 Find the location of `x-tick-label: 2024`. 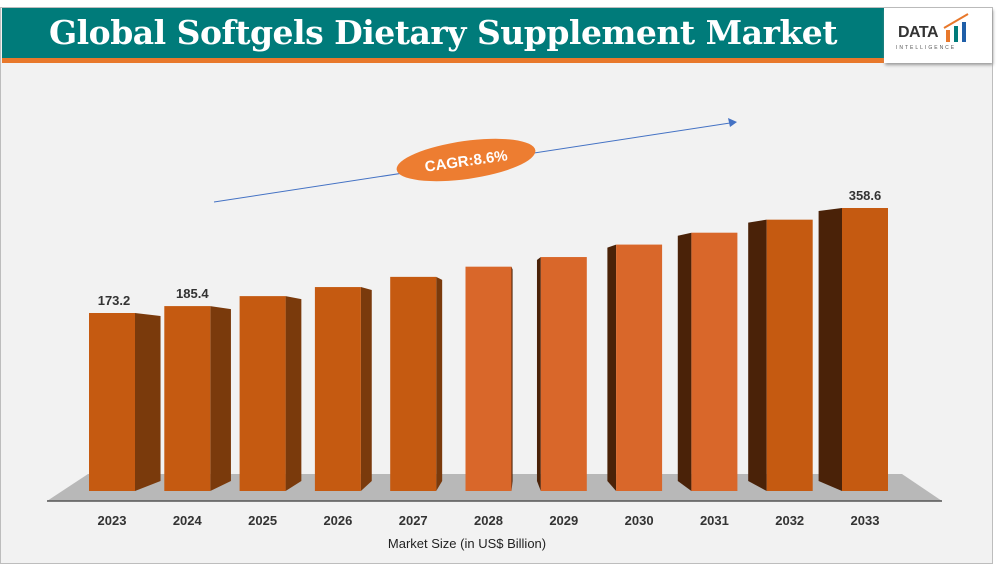

x-tick-label: 2024 is located at coordinates (188, 520).